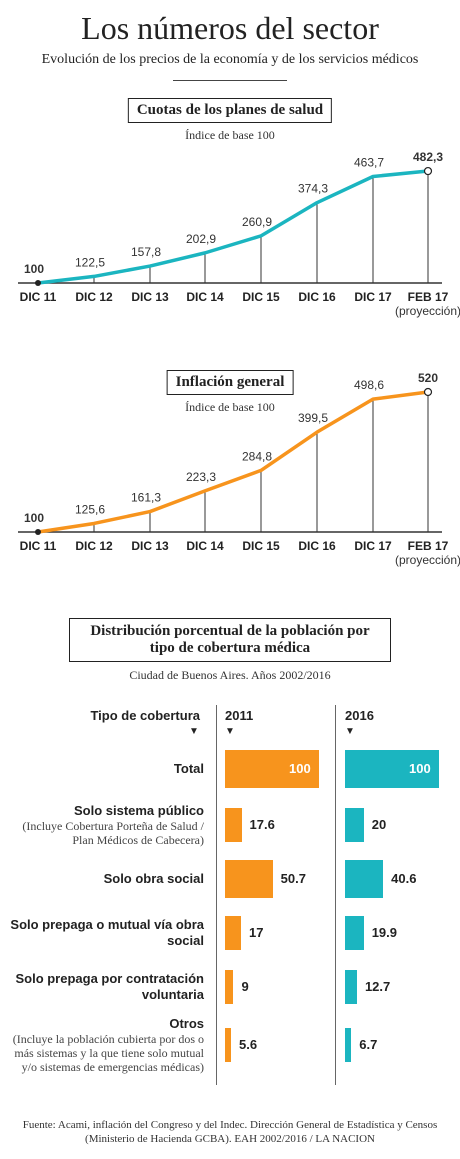  Describe the element at coordinates (368, 1044) in the screenshot. I see `bar-value-label: 6.7` at that location.